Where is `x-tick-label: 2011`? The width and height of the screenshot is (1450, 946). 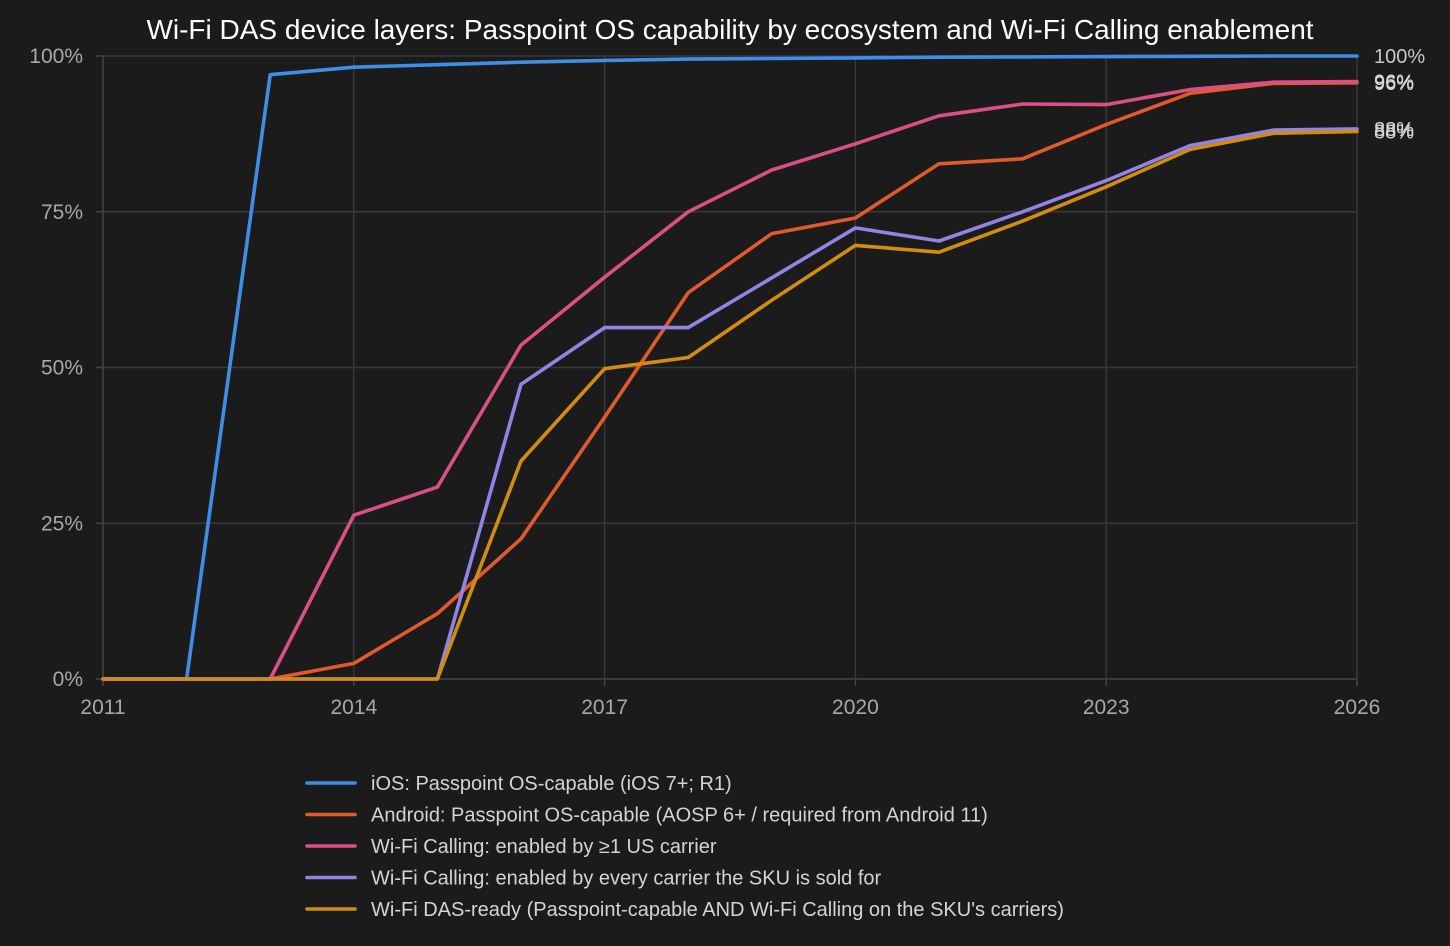
x-tick-label: 2011 is located at coordinates (102, 707).